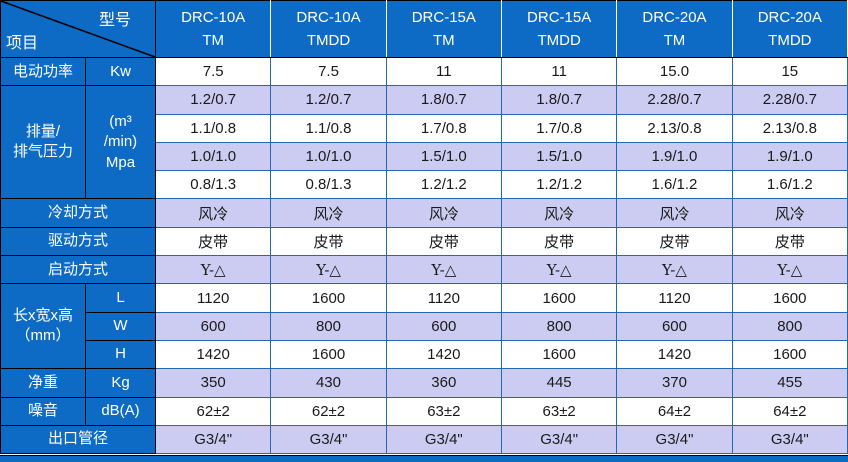 The height and width of the screenshot is (462, 848). I want to click on row-label-cell: 驱动方式, so click(78, 241).